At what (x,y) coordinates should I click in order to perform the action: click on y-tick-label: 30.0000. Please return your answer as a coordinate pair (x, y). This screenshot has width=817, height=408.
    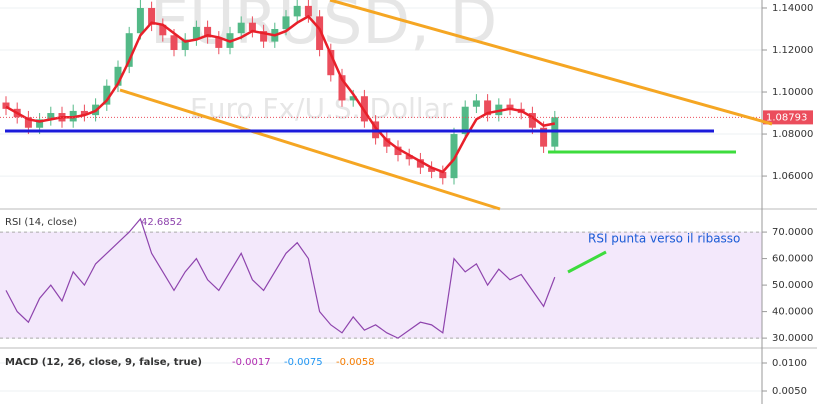
    Looking at the image, I should click on (792, 338).